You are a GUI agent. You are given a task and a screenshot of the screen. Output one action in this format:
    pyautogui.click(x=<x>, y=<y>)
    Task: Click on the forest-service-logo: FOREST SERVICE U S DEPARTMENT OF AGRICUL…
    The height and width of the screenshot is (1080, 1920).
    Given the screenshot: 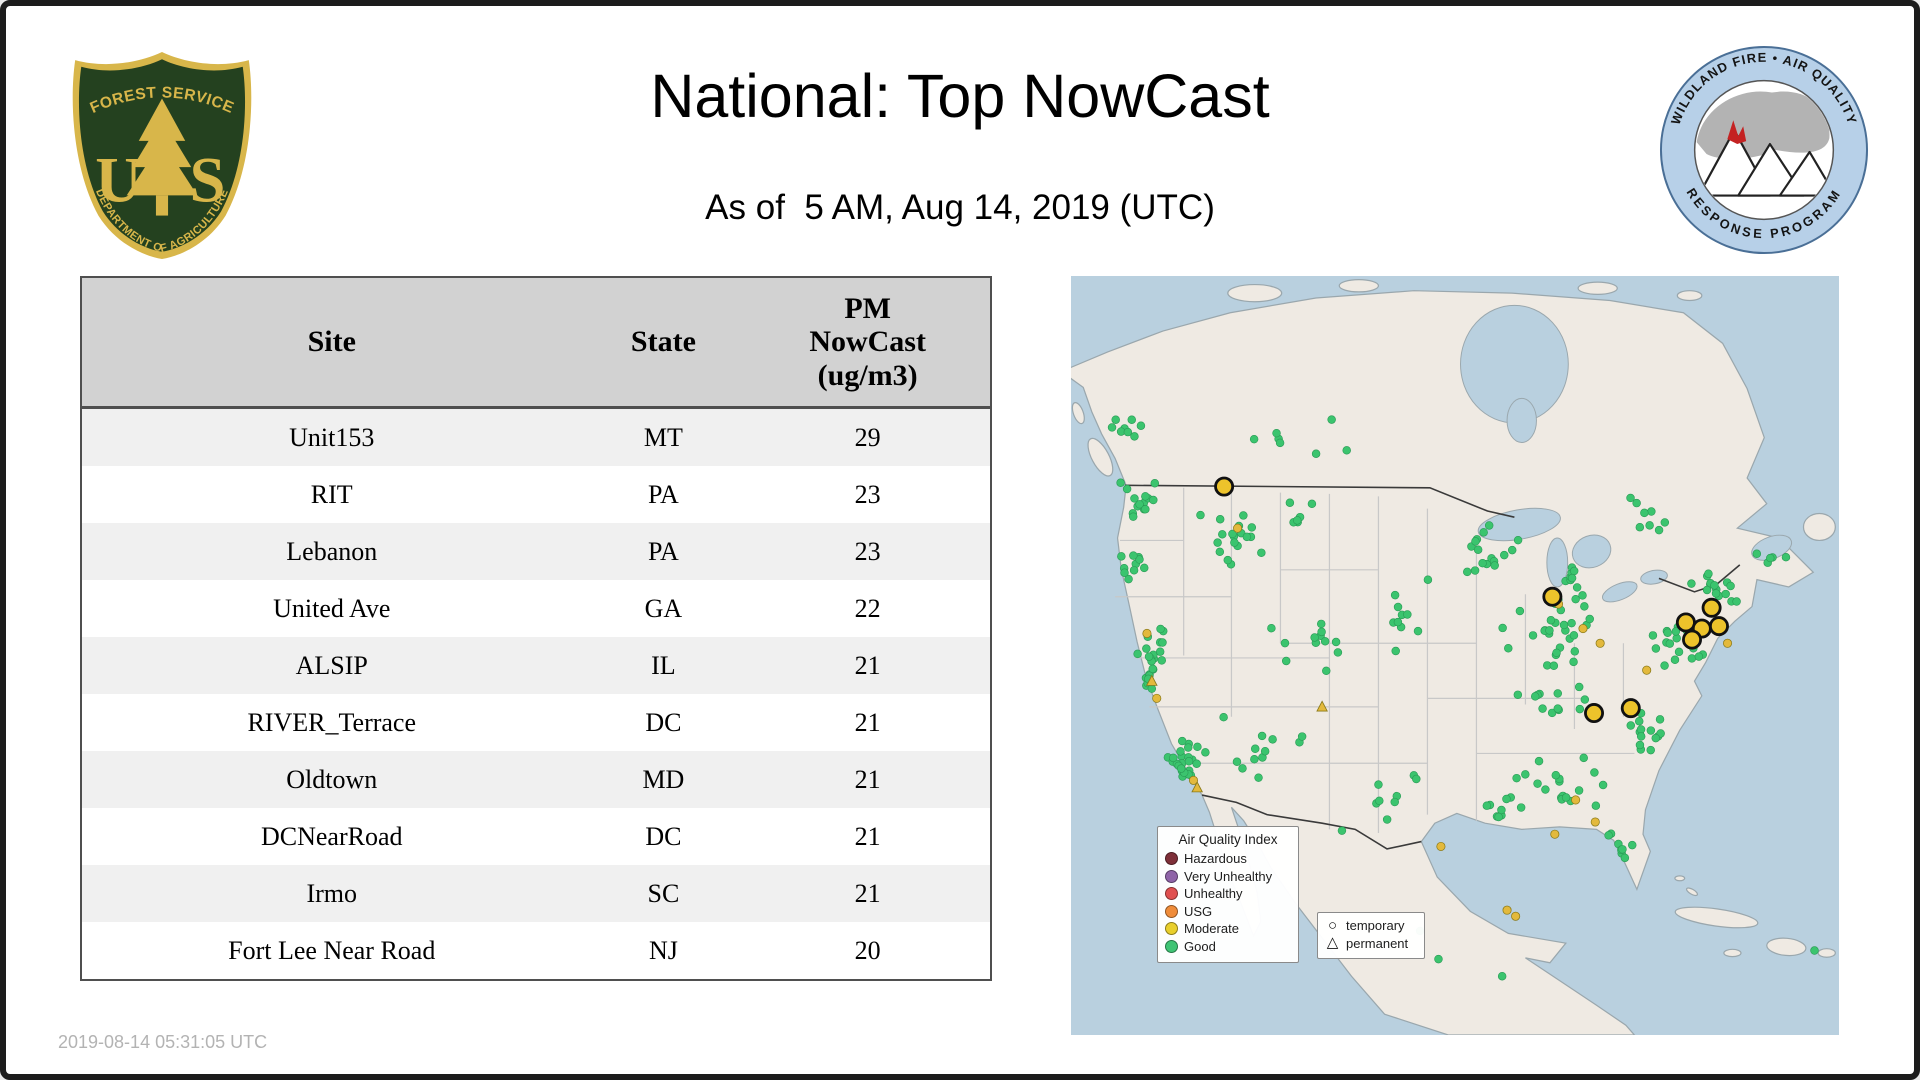 What is the action you would take?
    pyautogui.click(x=162, y=155)
    